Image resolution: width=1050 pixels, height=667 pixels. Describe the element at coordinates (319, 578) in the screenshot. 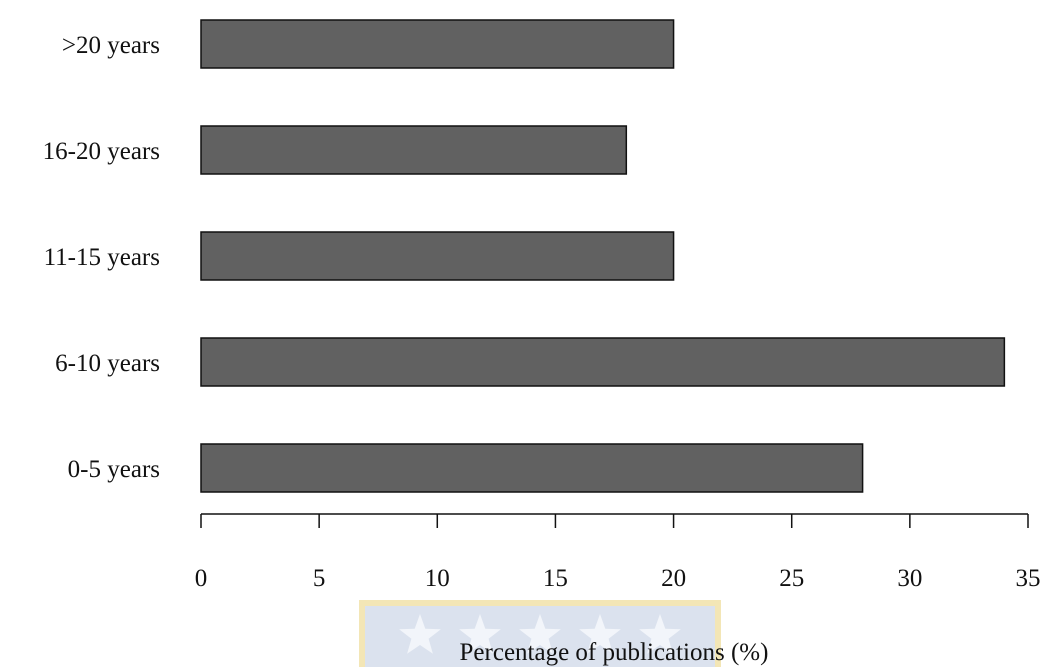

I see `x-tick-label: 5` at that location.